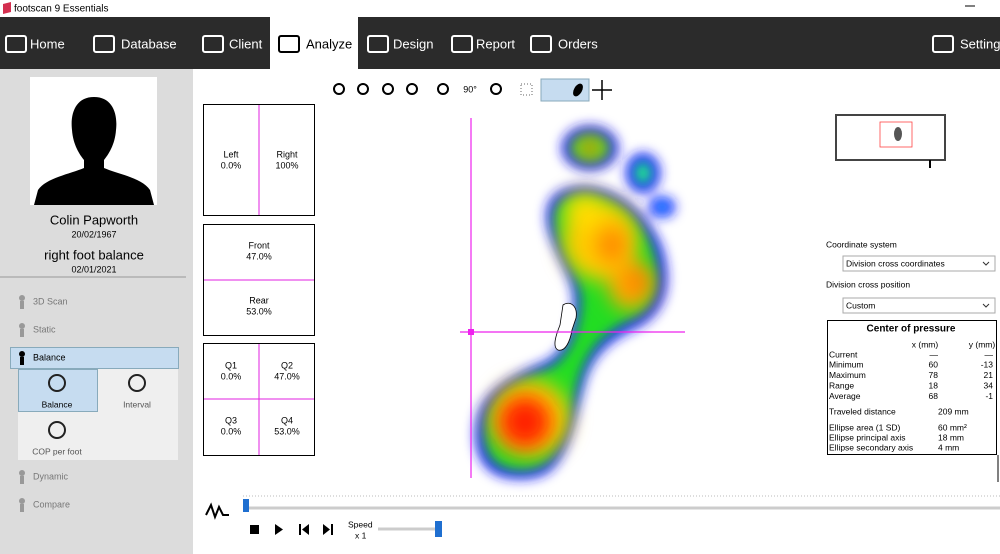  What do you see at coordinates (500, 8) in the screenshot?
I see `title-bar` at bounding box center [500, 8].